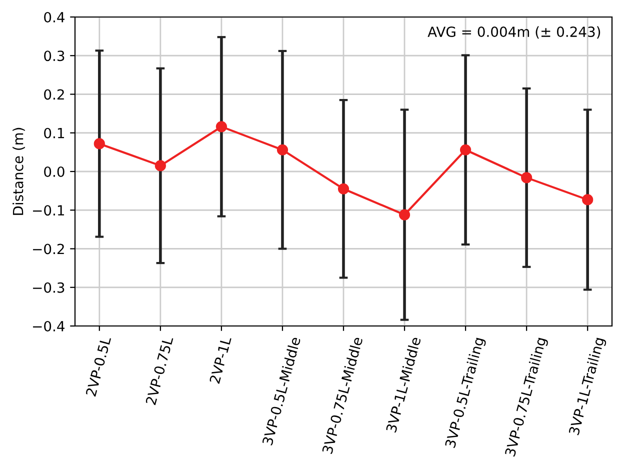 This screenshot has width=621, height=466. I want to click on y-axis-title: Distance (m), so click(18, 171).